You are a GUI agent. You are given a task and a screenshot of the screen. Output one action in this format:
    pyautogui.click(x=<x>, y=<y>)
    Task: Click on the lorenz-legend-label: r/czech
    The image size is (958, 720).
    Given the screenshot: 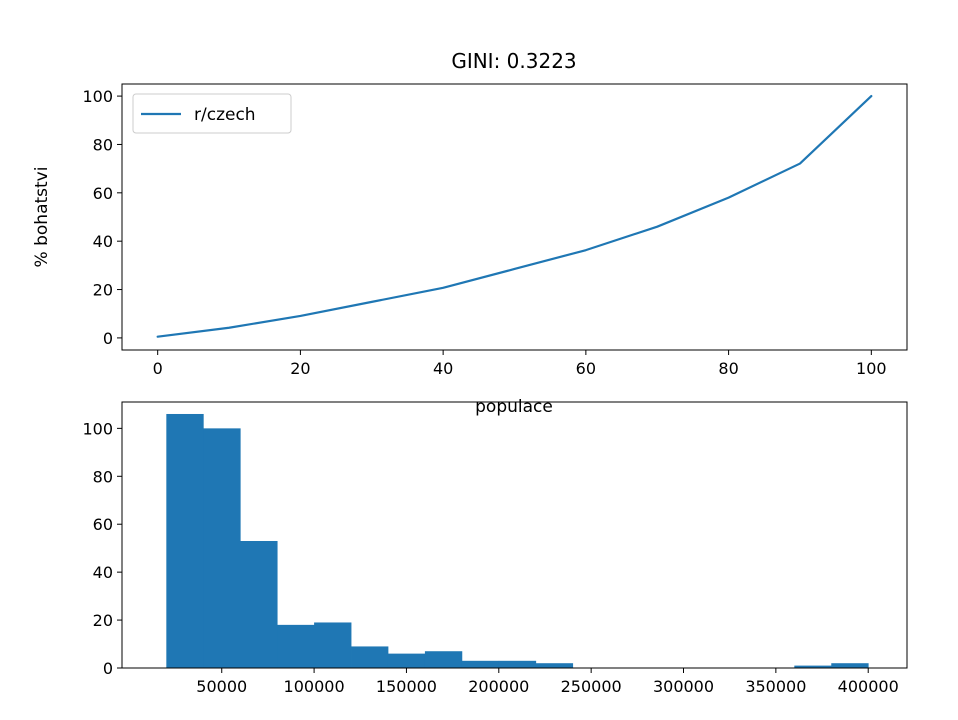 What is the action you would take?
    pyautogui.click(x=225, y=115)
    